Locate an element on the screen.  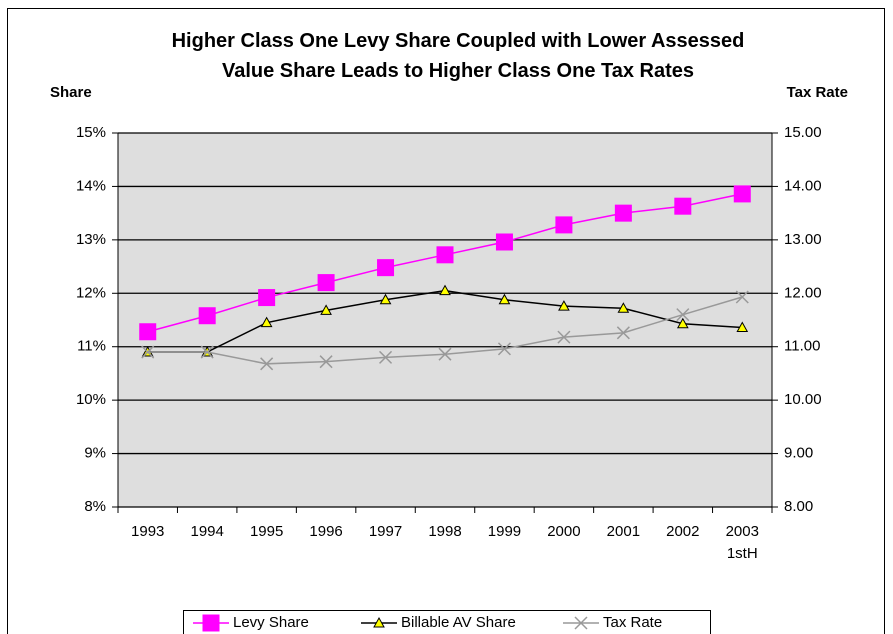
x-tick-label: 2001 is located at coordinates (623, 531).